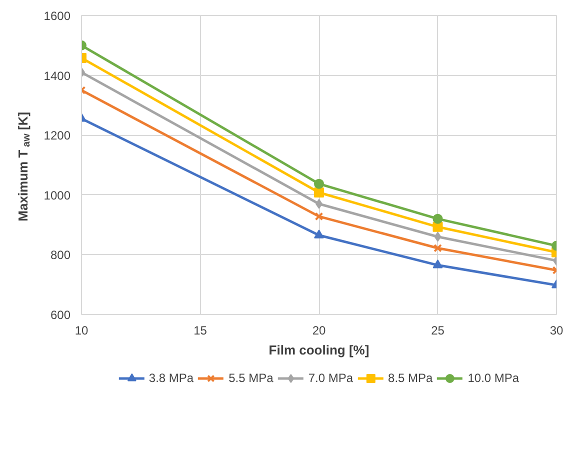  What do you see at coordinates (171, 378) in the screenshot?
I see `legend-label: 3.8 MPa` at bounding box center [171, 378].